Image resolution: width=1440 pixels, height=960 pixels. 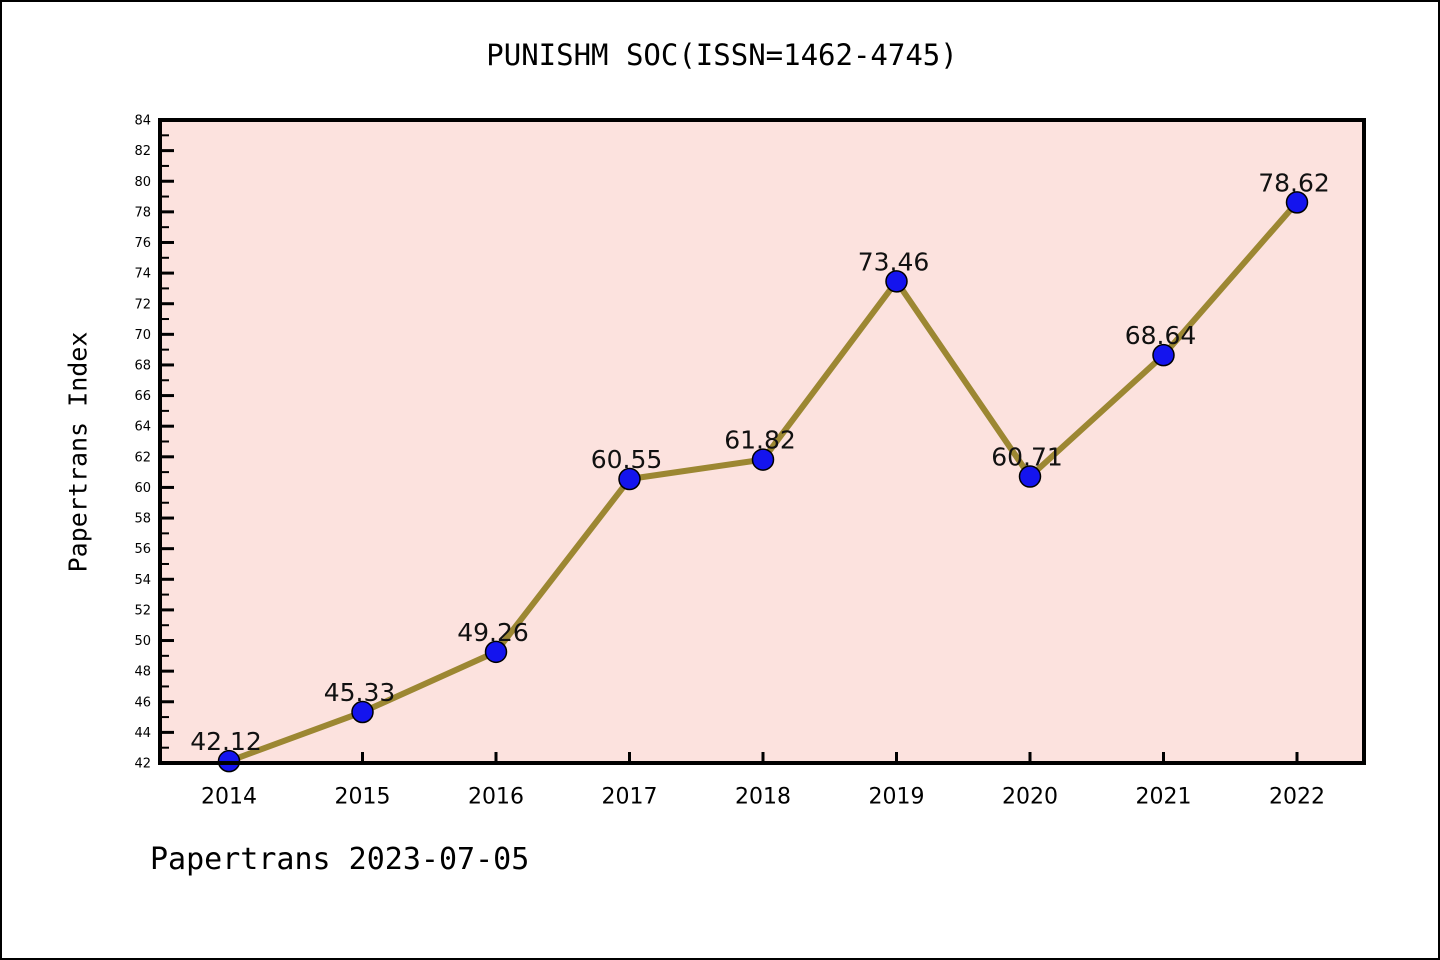 What do you see at coordinates (142, 274) in the screenshot?
I see `y-tick-label: 74` at bounding box center [142, 274].